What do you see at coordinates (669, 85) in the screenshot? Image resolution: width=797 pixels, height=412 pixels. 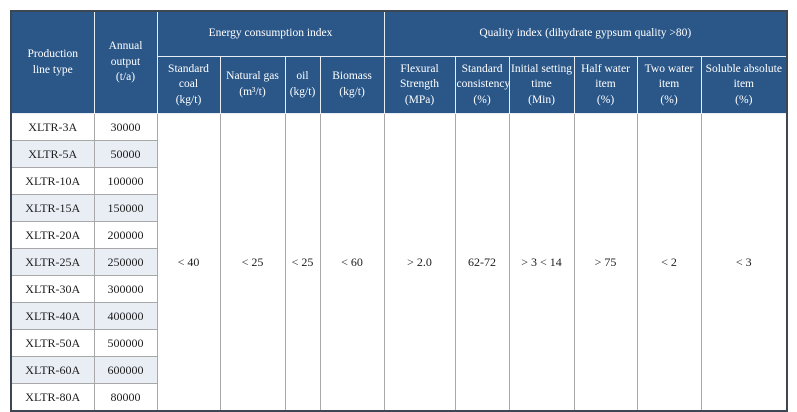 I see `col-header-two-water-item: Two water item (%)` at bounding box center [669, 85].